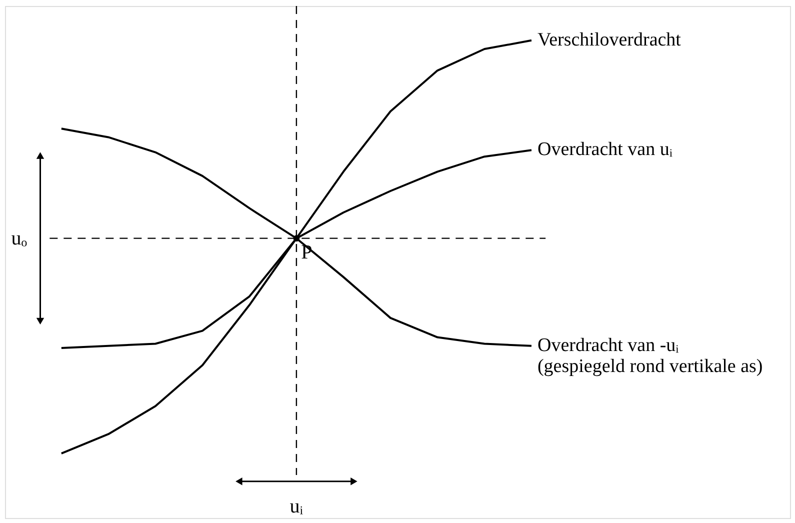  What do you see at coordinates (297, 506) in the screenshot?
I see `text: uᵢ` at bounding box center [297, 506].